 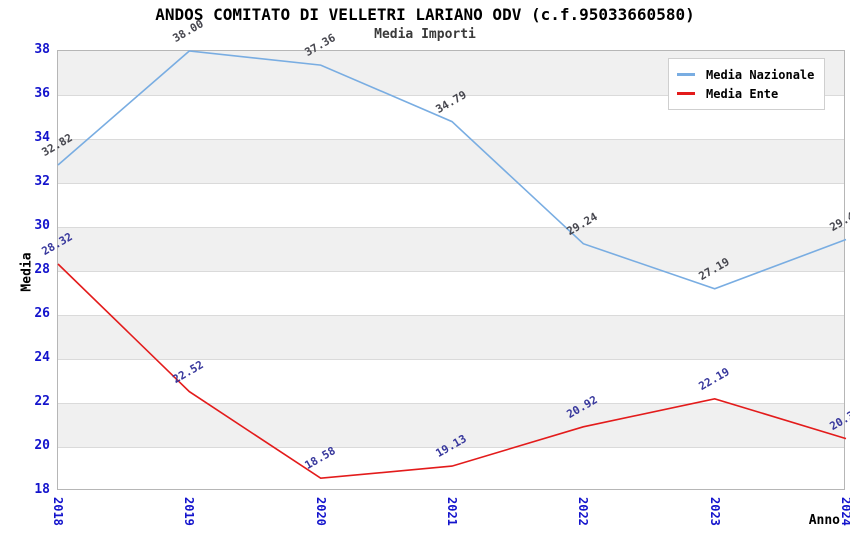 I want to click on x-tick-label: 2024, so click(x=844, y=511).